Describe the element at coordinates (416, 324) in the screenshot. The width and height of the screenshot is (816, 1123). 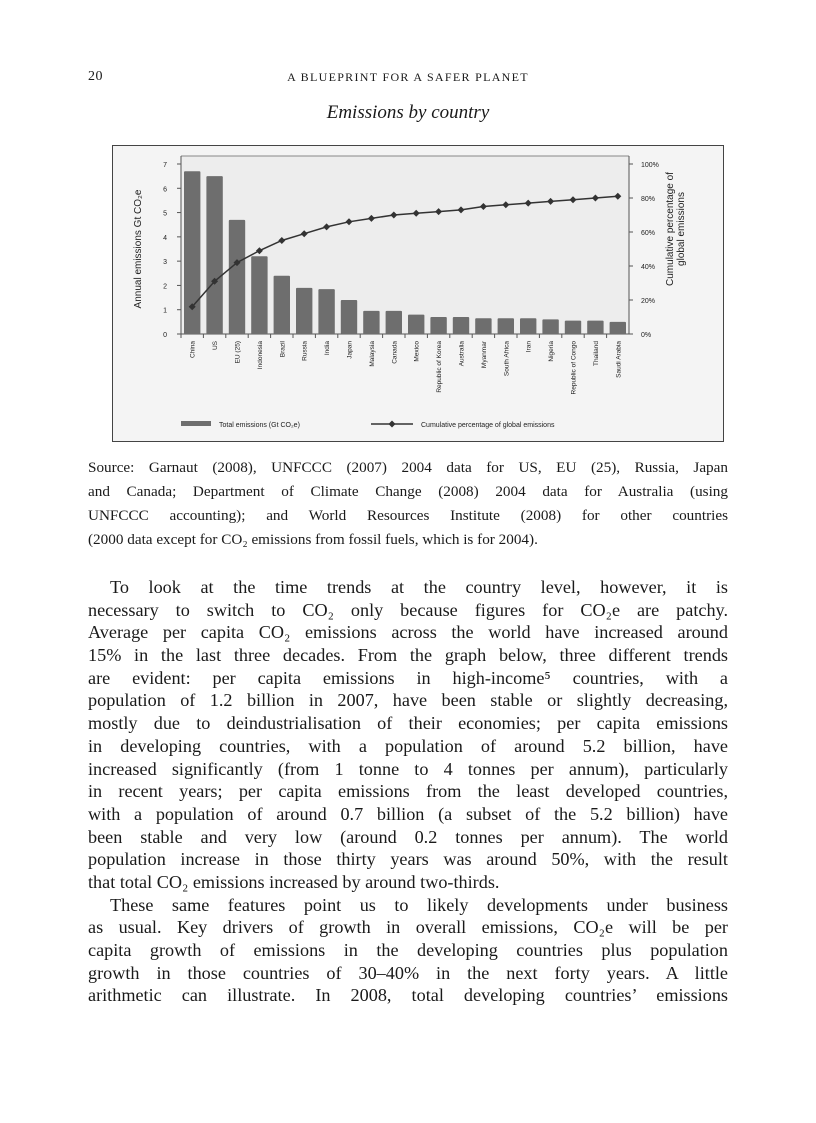
I see `bar-mexico` at that location.